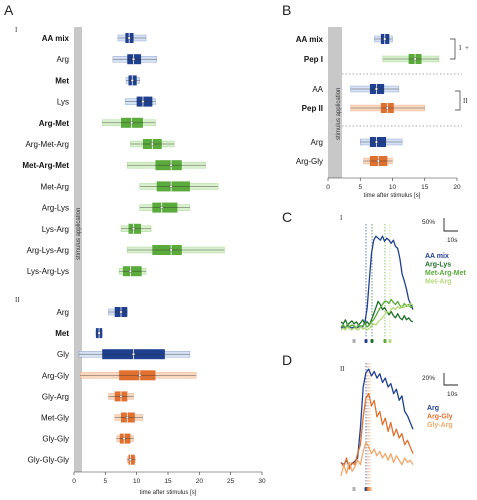 This screenshot has height=500, width=477. What do you see at coordinates (262, 481) in the screenshot?
I see `panel-a-tick-label-30: 30` at bounding box center [262, 481].